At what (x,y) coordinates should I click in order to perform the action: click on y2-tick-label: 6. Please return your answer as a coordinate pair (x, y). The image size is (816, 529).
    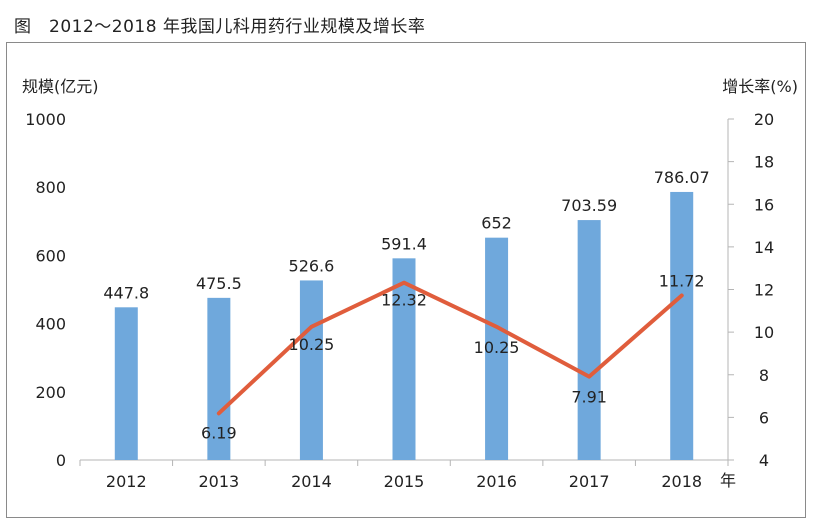
    Looking at the image, I should click on (764, 417).